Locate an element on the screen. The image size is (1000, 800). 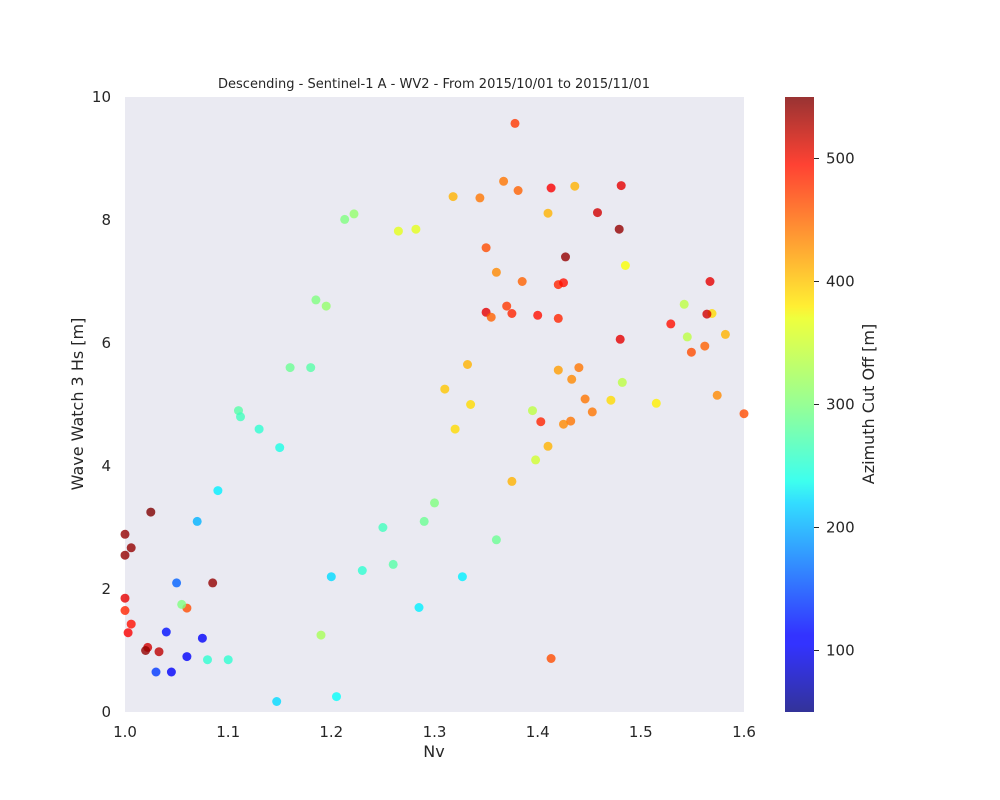
x-tick-label: 1.3 is located at coordinates (435, 732).